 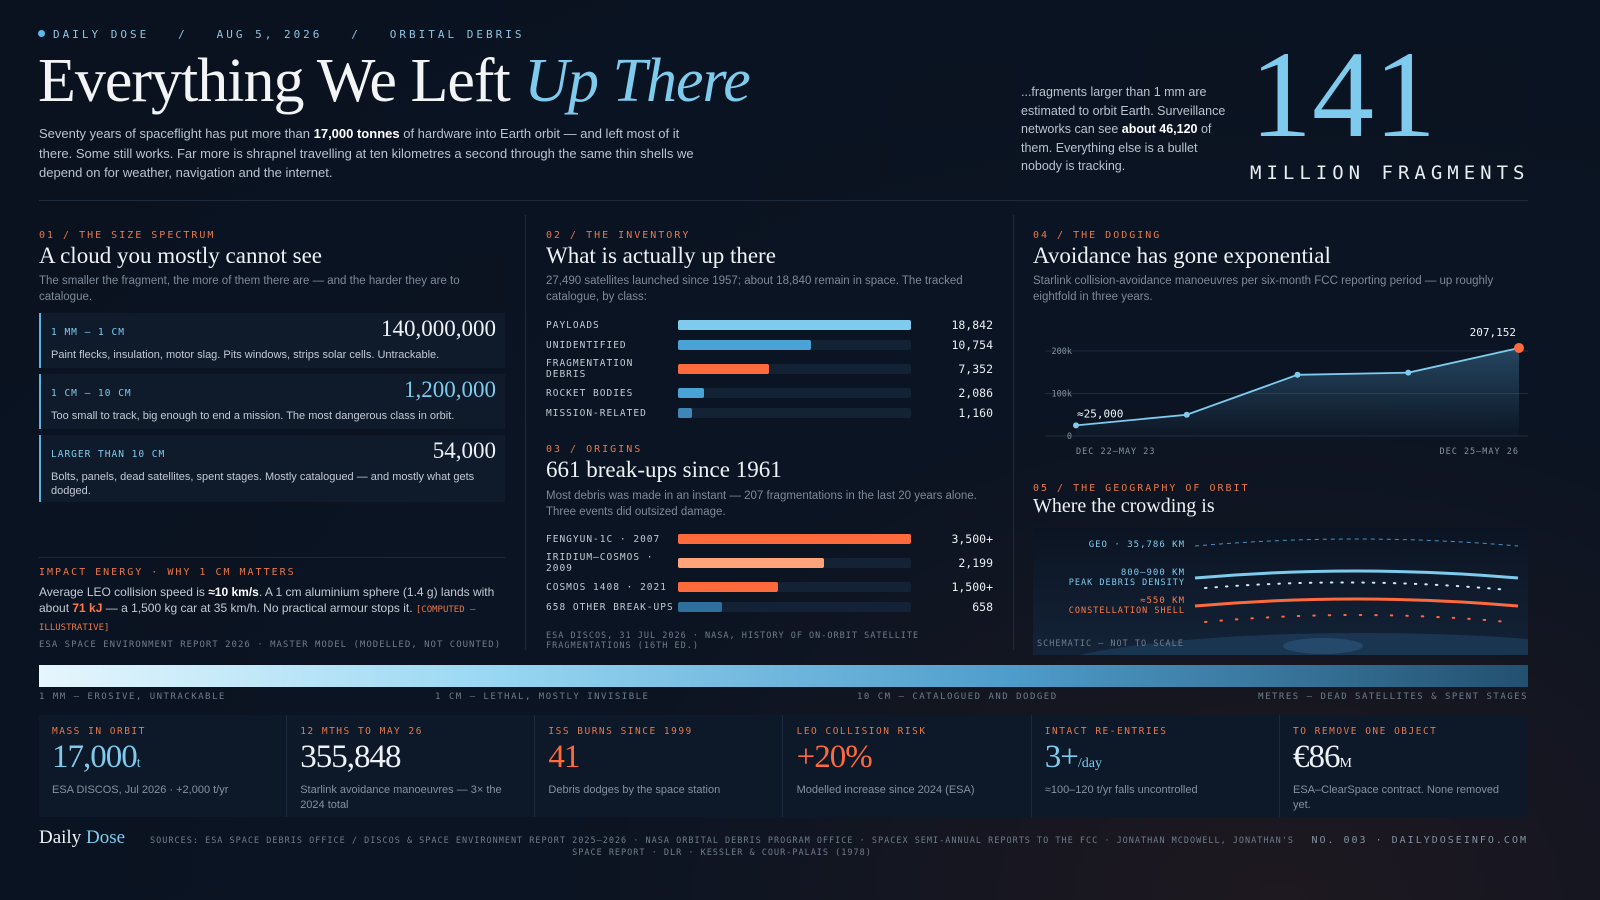 What do you see at coordinates (661, 255) in the screenshot?
I see `section-heading: What is actually up there` at bounding box center [661, 255].